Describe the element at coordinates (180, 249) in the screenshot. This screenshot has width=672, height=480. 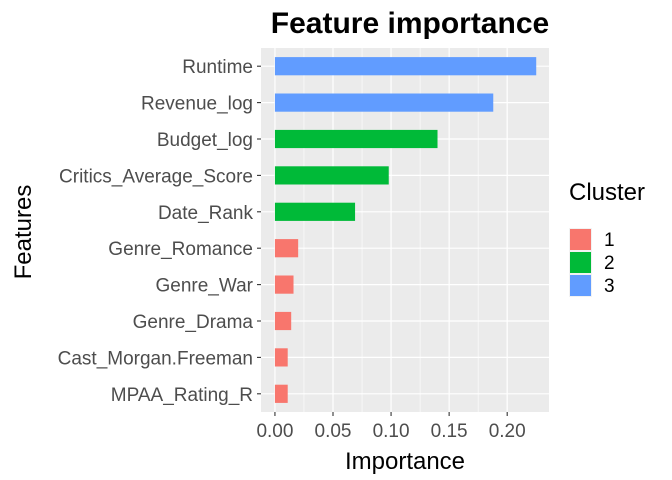
I see `y-tick-label: Genre_Romance` at that location.